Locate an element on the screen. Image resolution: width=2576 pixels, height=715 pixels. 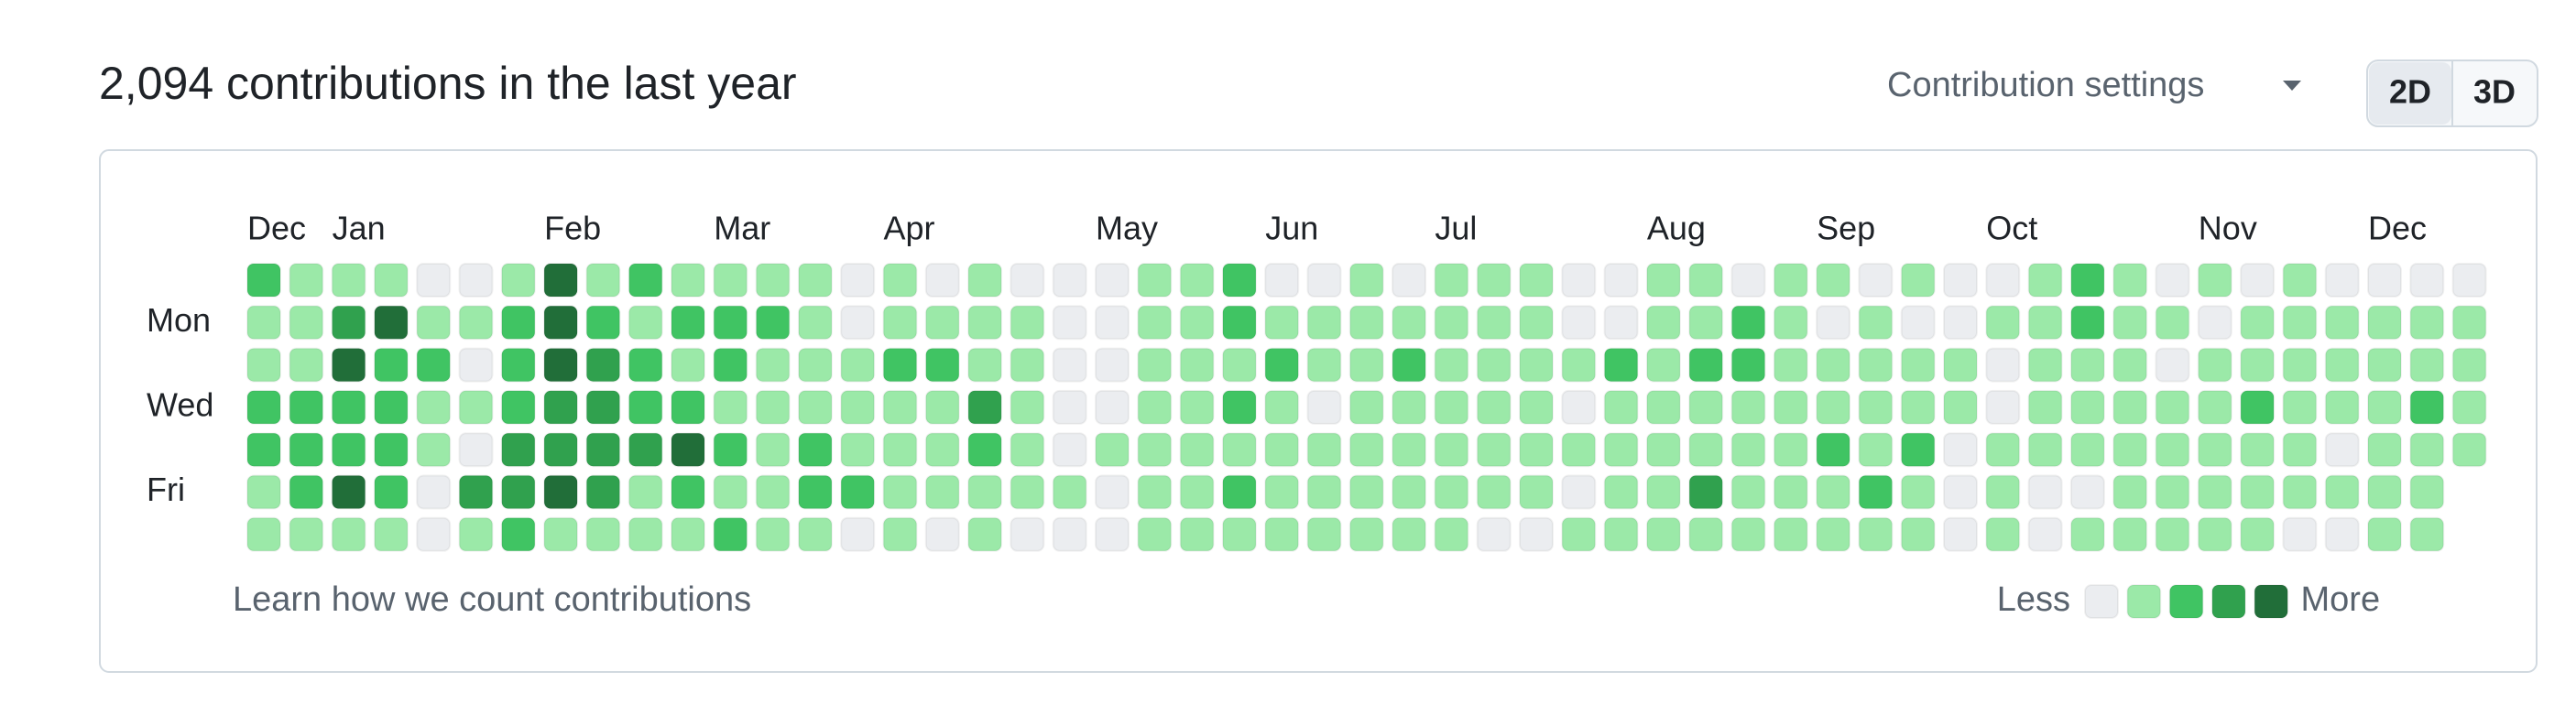
selected-view is located at coordinates (2410, 93).